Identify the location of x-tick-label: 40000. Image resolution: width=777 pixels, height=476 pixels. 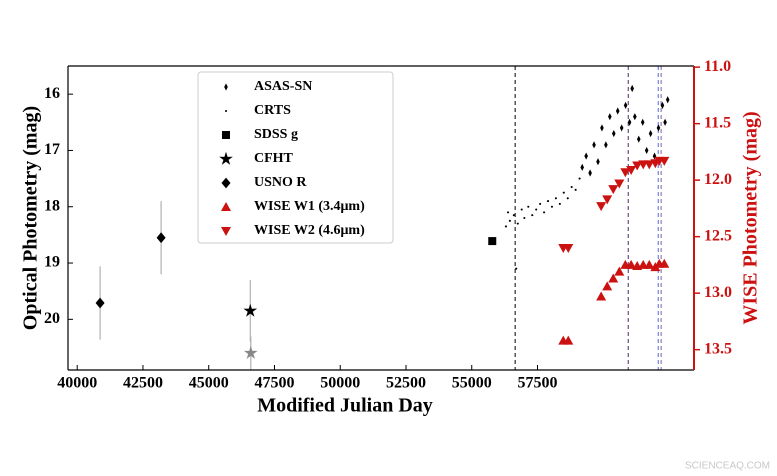
(77, 383).